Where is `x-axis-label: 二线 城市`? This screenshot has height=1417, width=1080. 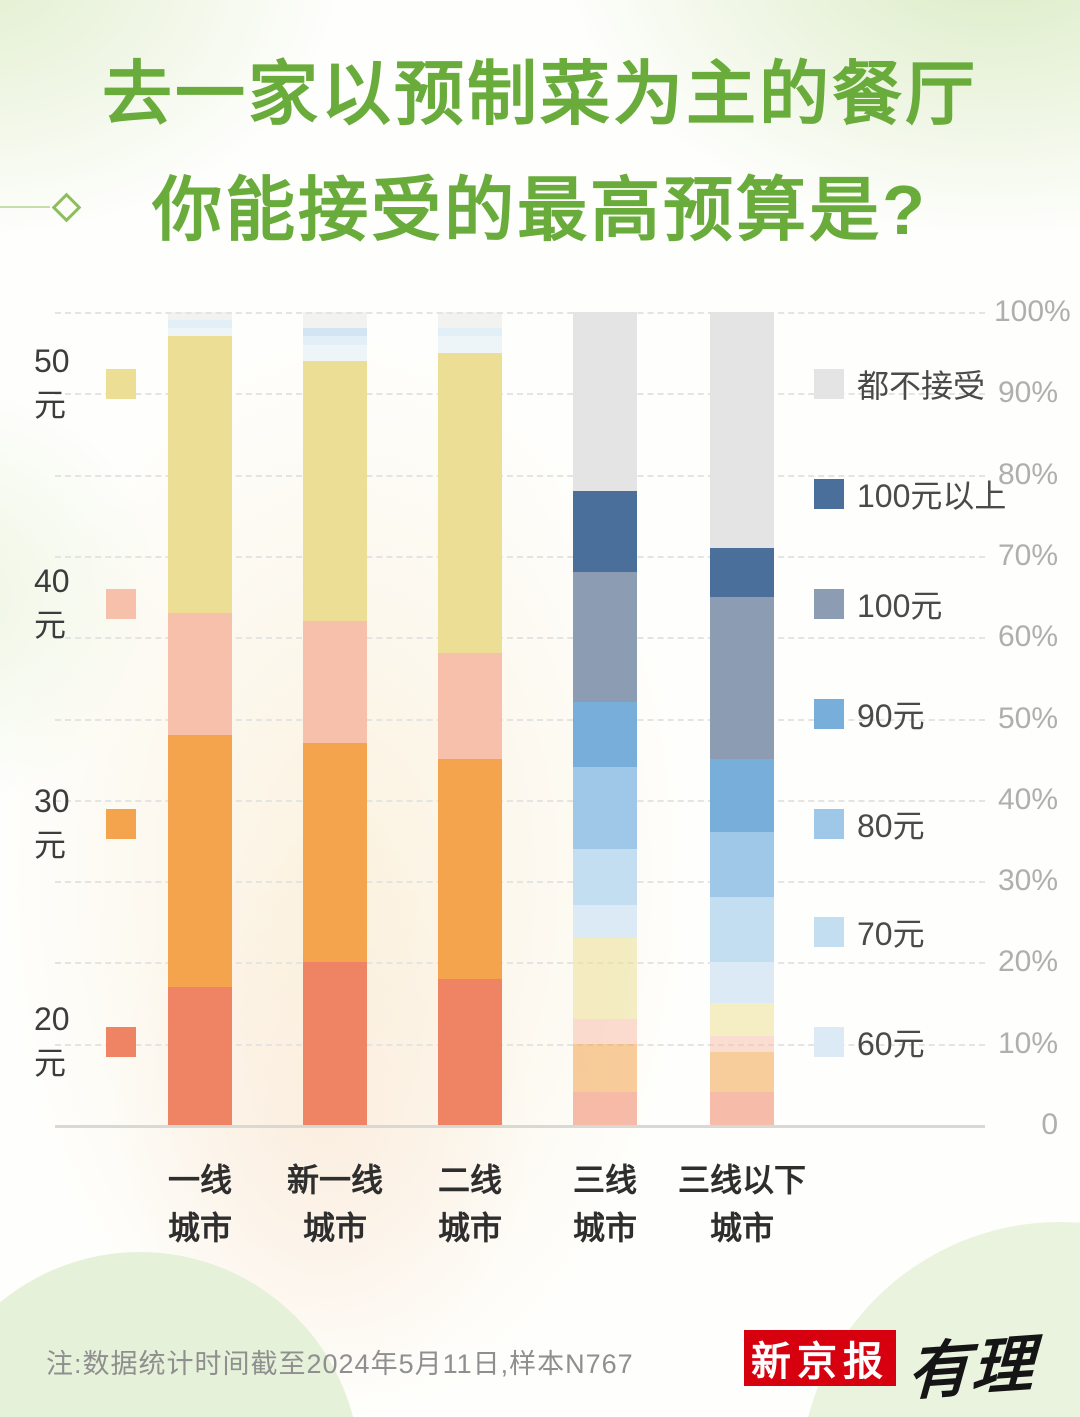 x-axis-label: 二线 城市 is located at coordinates (469, 1204).